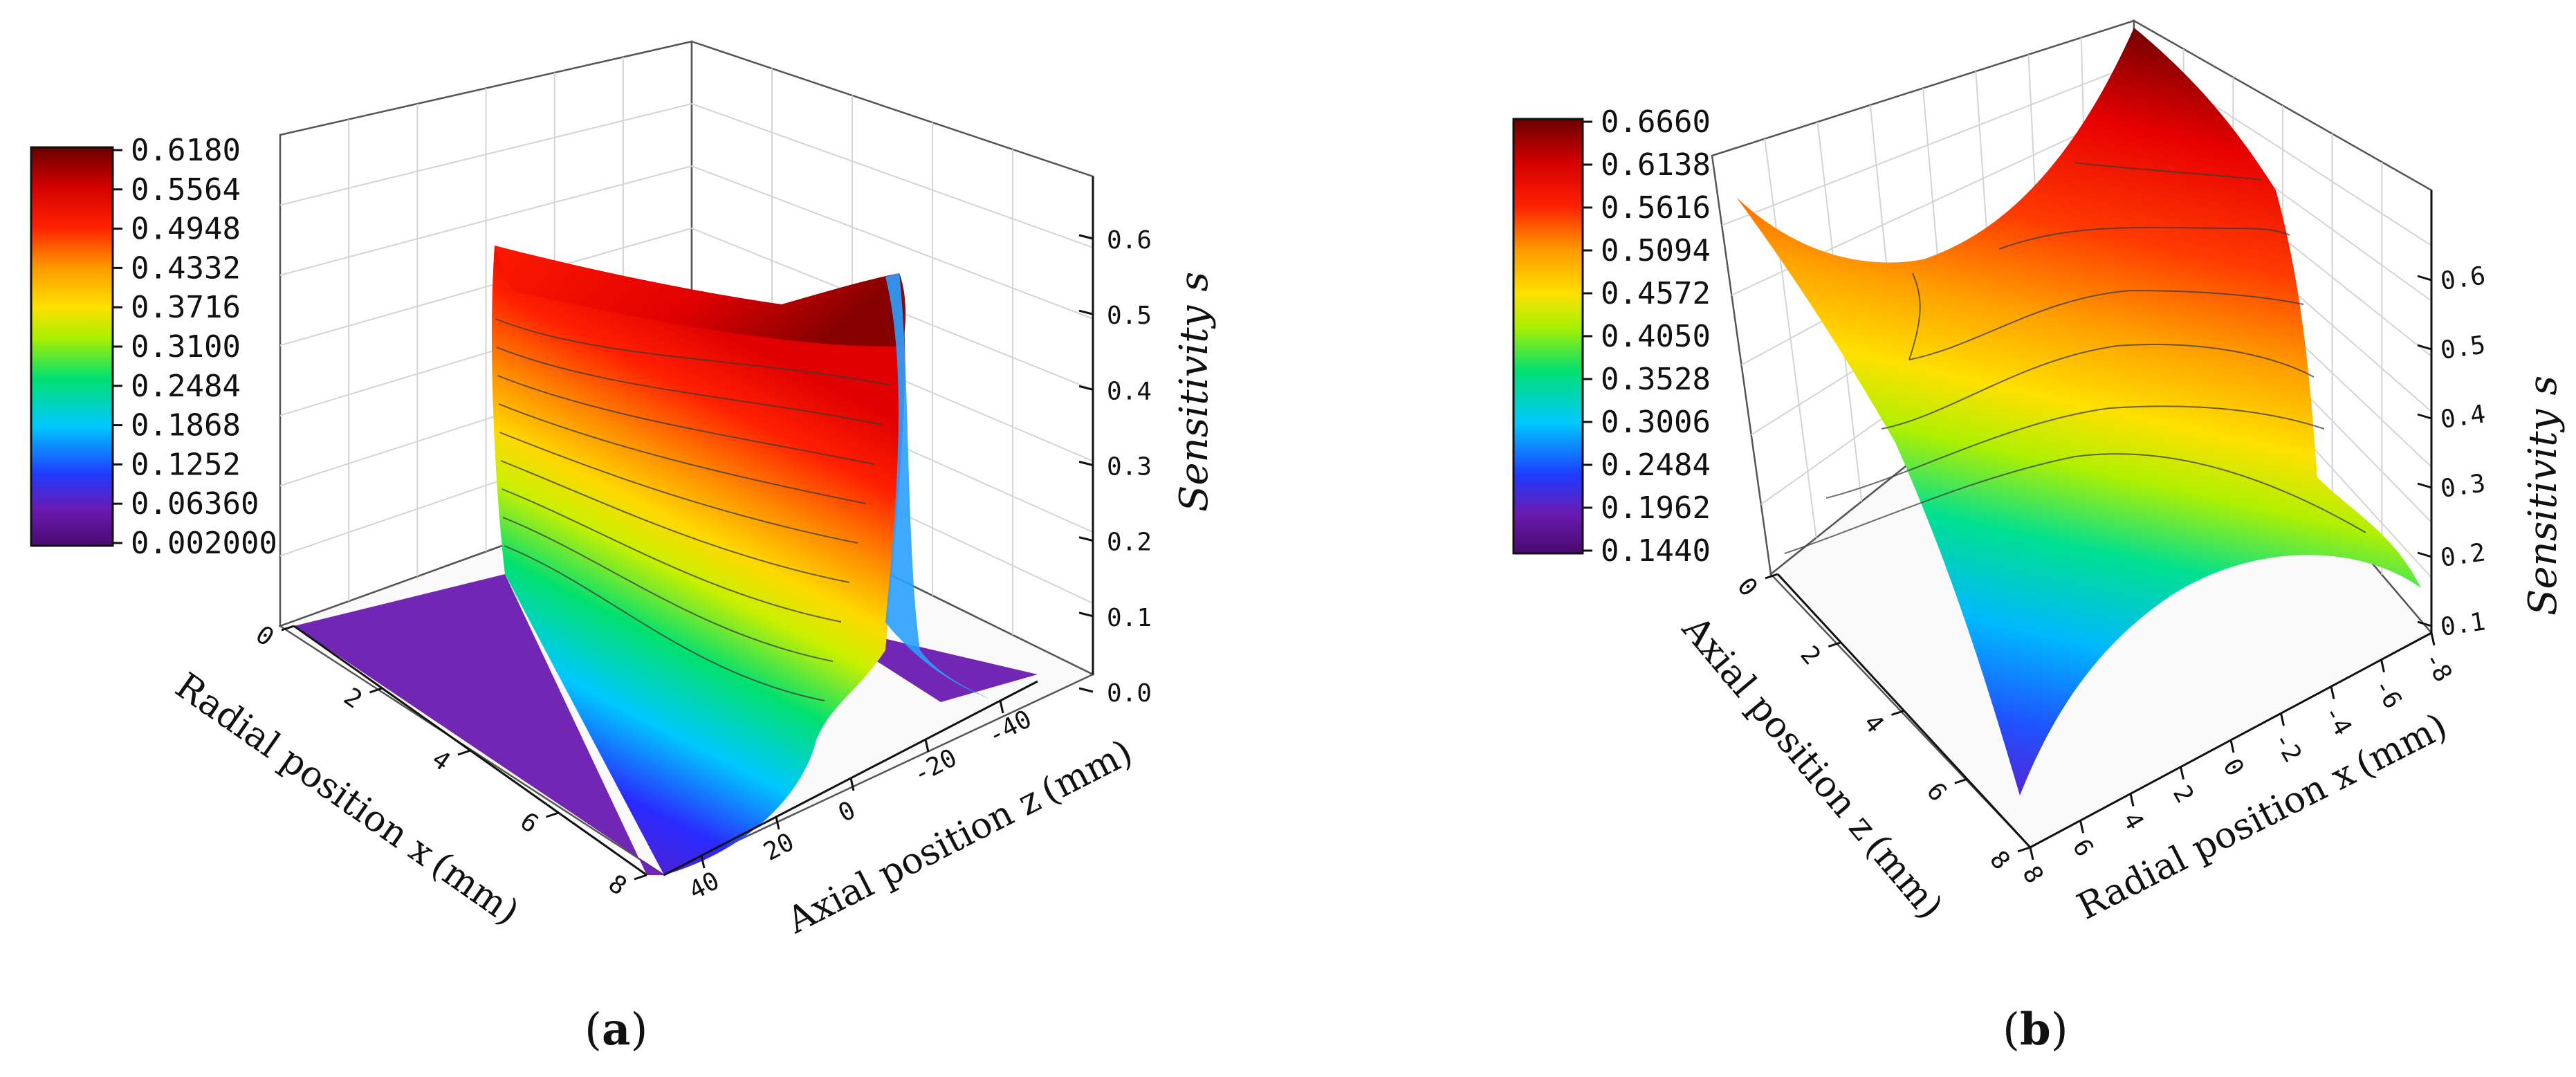 This screenshot has height=1077, width=2576. I want to click on colorbar-a-label: 0.002000, so click(204, 543).